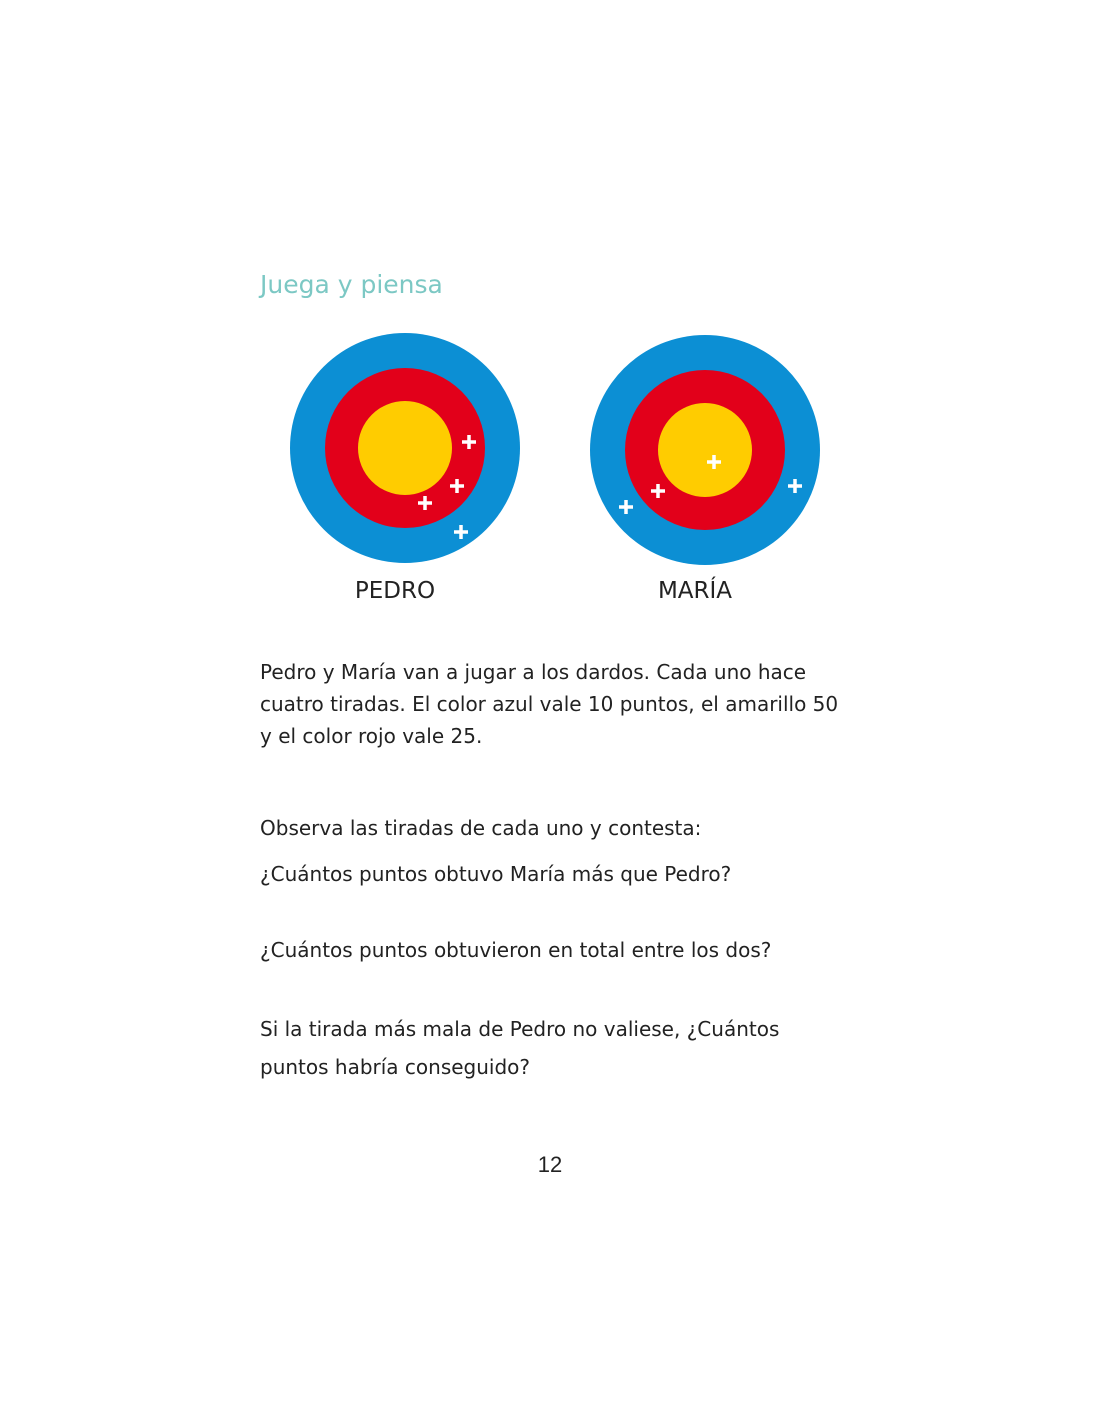 Image resolution: width=1100 pixels, height=1422 pixels. I want to click on section-title: Juega y piensa, so click(351, 284).